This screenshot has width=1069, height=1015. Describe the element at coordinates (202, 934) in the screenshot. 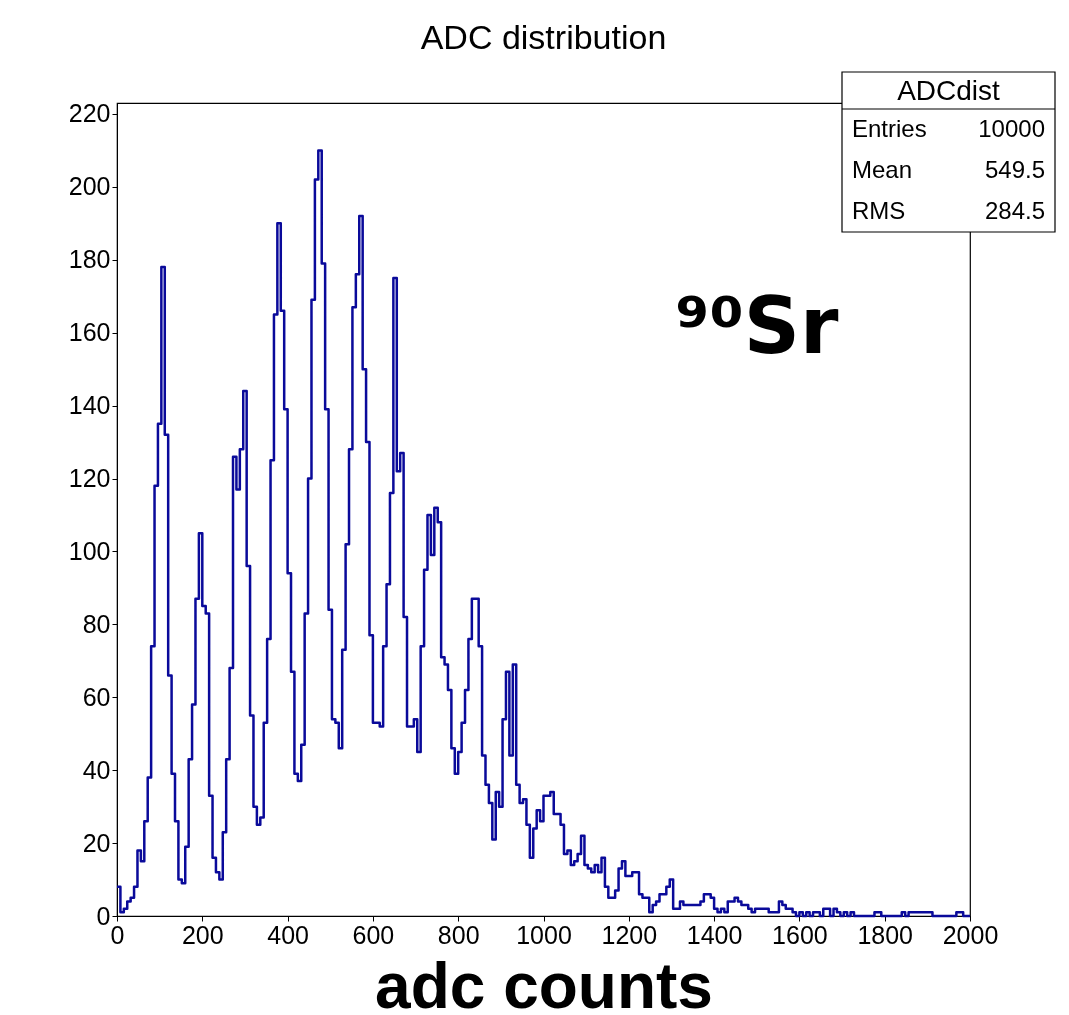

I see `x-tick-label: 200` at that location.